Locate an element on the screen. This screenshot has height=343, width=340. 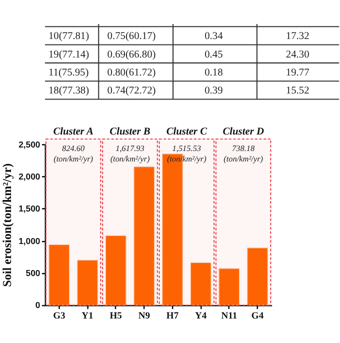
band-label: Cluster B is located at coordinates (130, 132).